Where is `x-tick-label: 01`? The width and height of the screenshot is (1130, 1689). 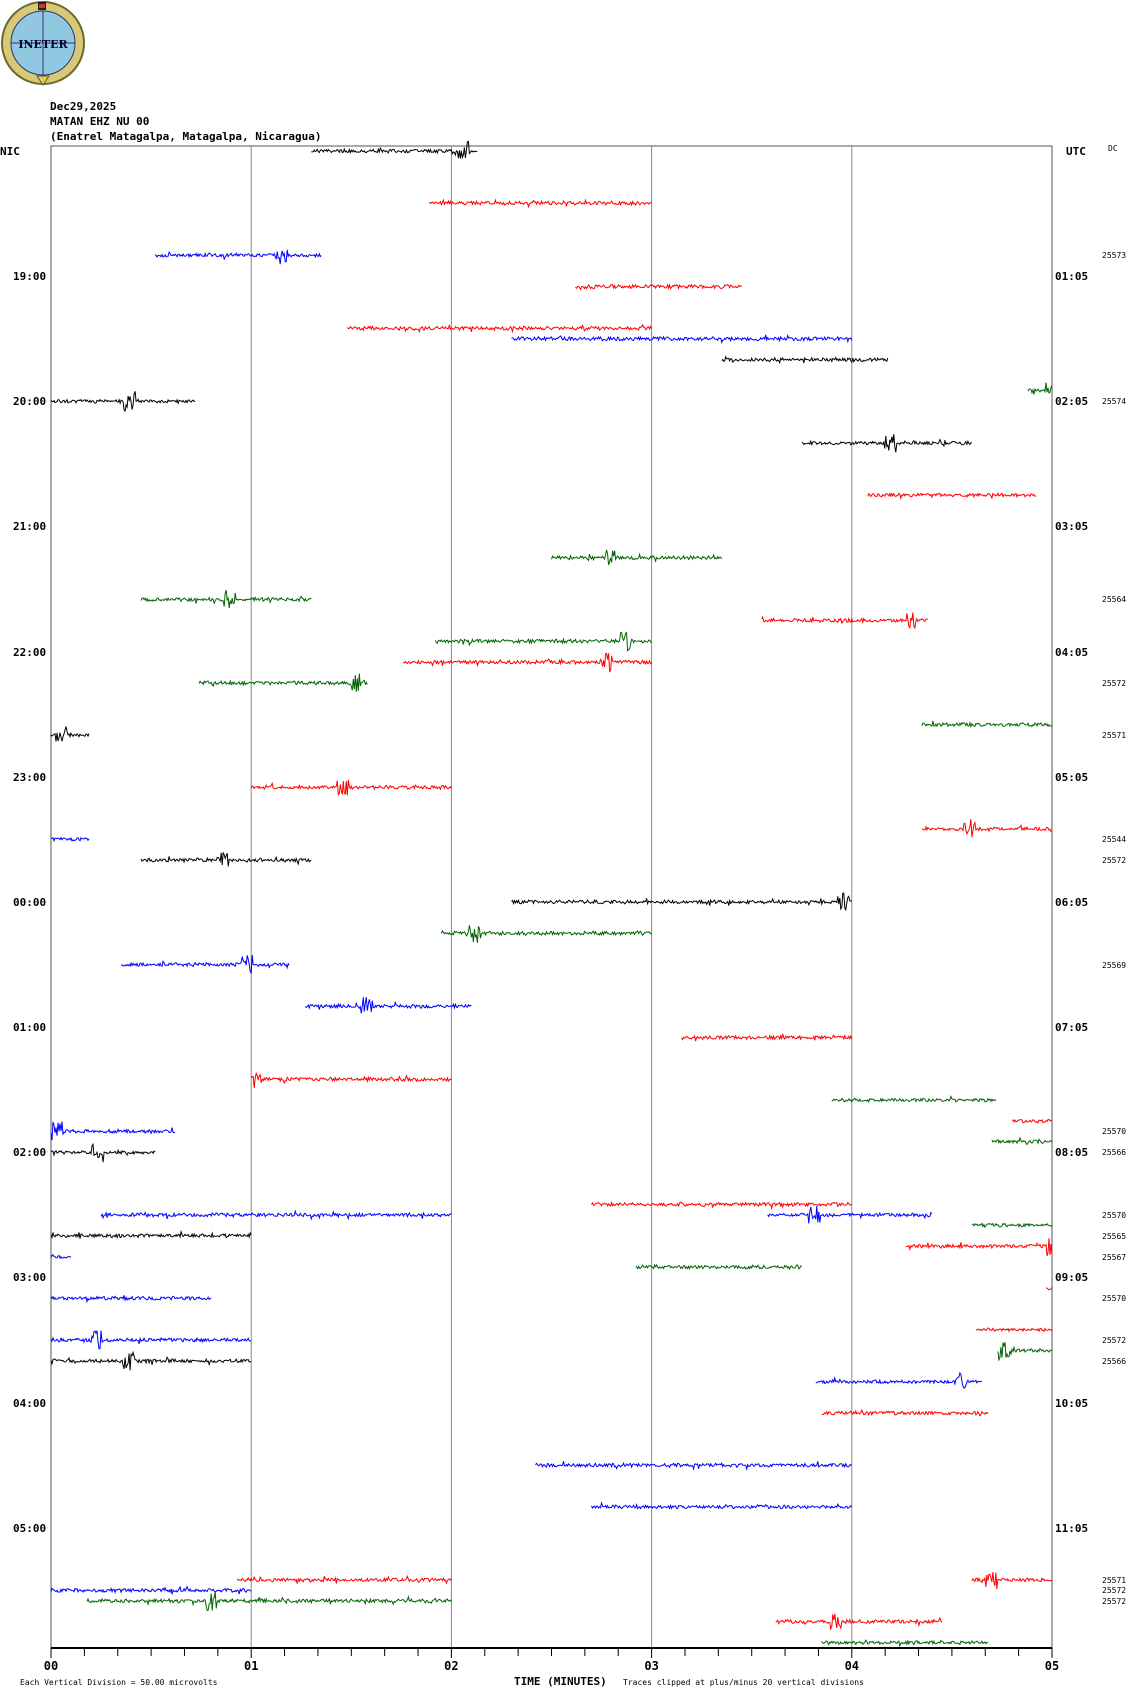 x-tick-label: 01 is located at coordinates (251, 1666).